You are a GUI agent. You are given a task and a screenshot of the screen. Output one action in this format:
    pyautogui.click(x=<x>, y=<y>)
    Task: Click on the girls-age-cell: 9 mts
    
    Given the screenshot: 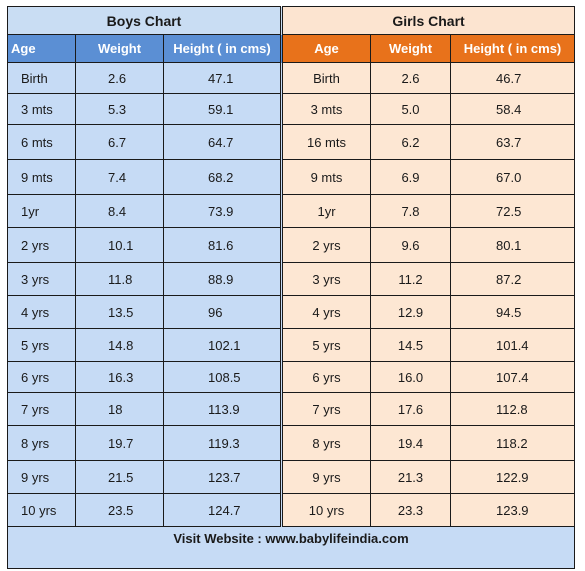 What is the action you would take?
    pyautogui.click(x=326, y=177)
    